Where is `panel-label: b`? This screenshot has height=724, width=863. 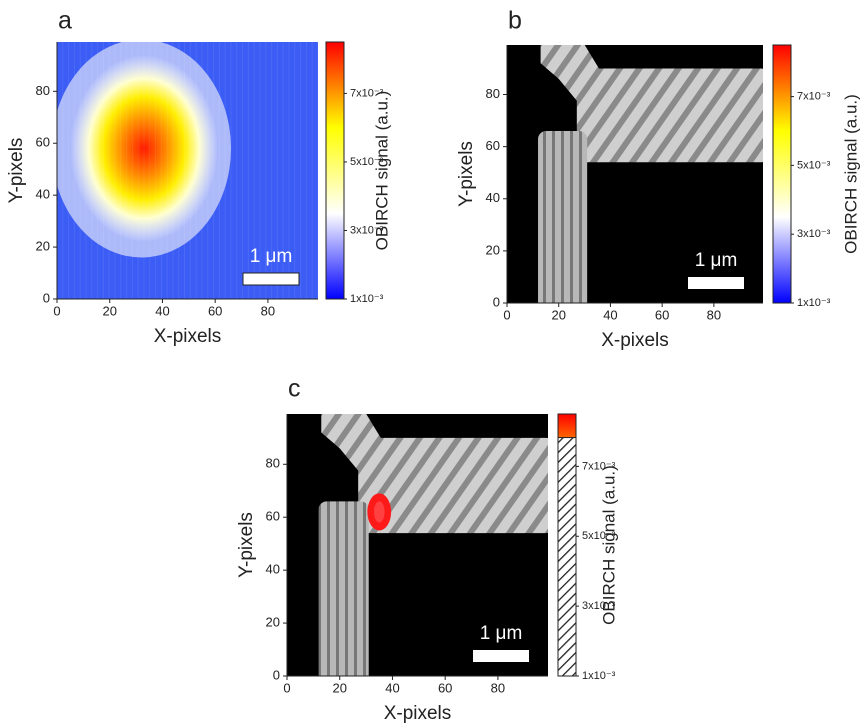 panel-label: b is located at coordinates (515, 21).